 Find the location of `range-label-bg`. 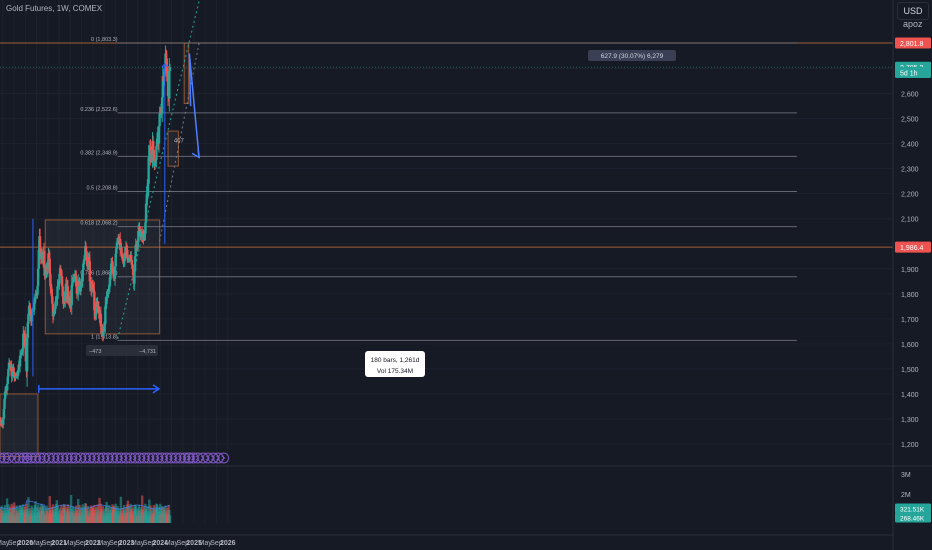

range-label-bg is located at coordinates (395, 364).